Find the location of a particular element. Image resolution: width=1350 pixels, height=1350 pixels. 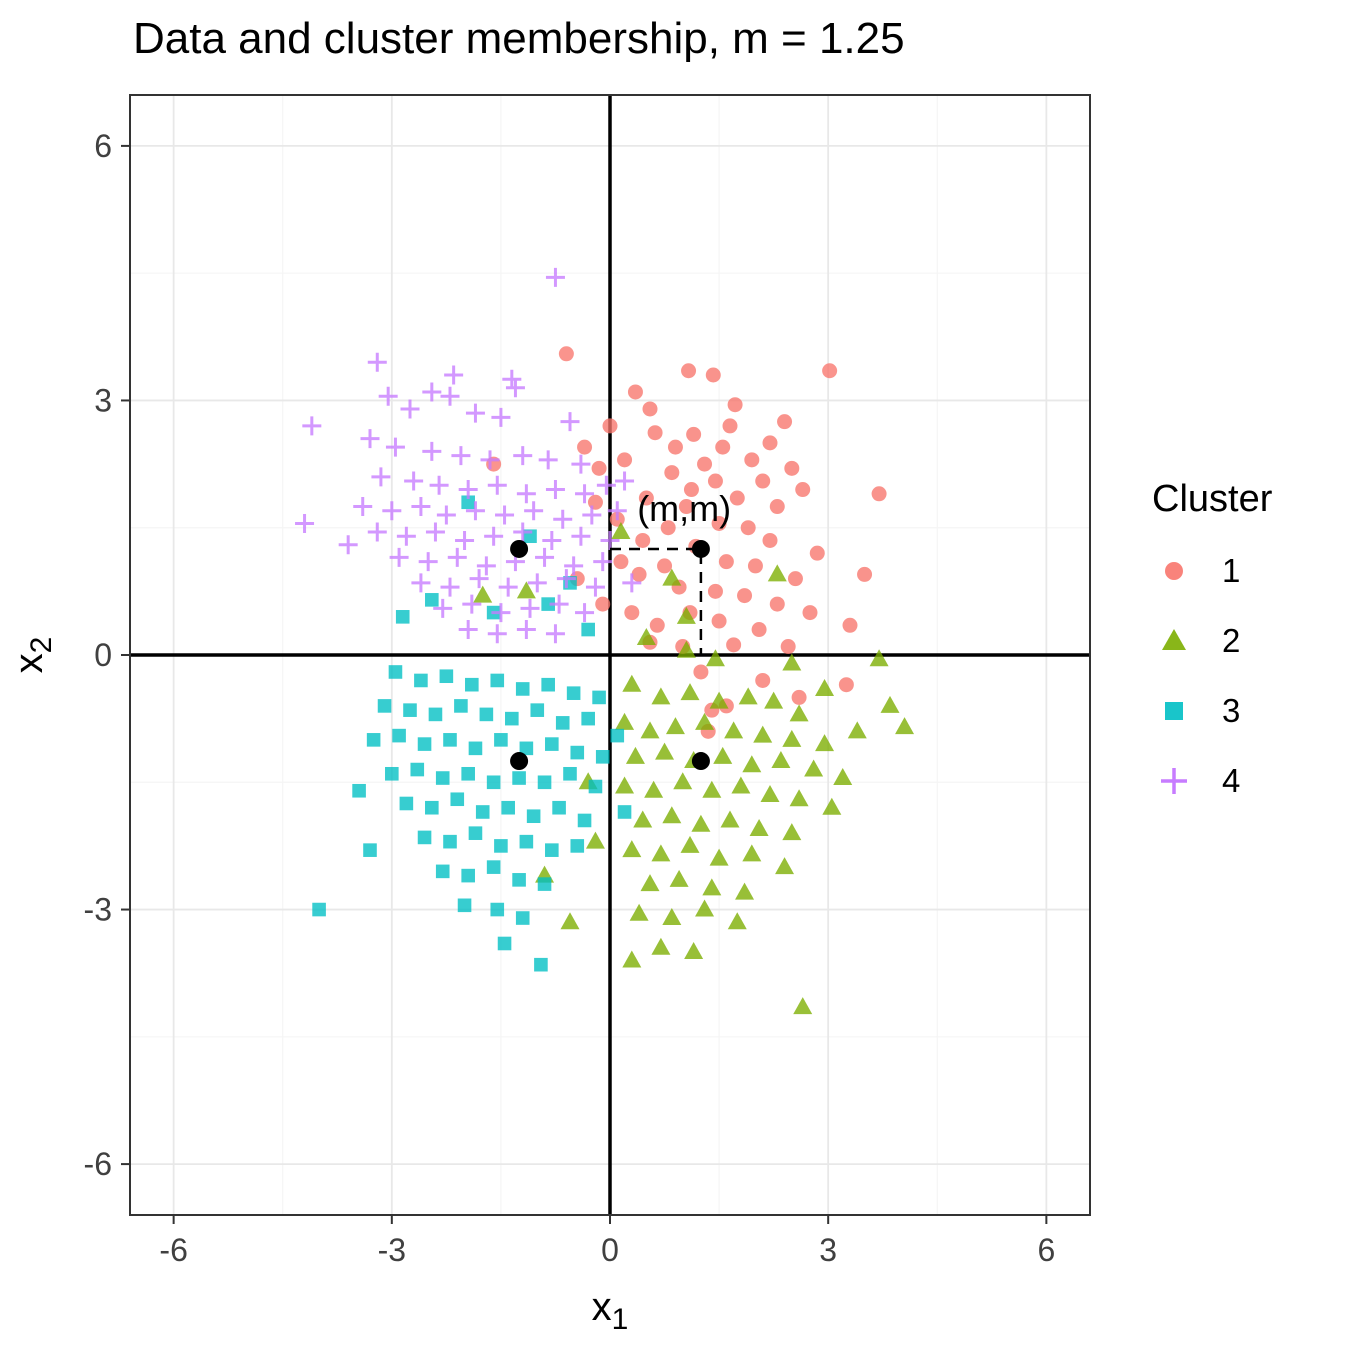

legend-label: 4 is located at coordinates (1231, 780).